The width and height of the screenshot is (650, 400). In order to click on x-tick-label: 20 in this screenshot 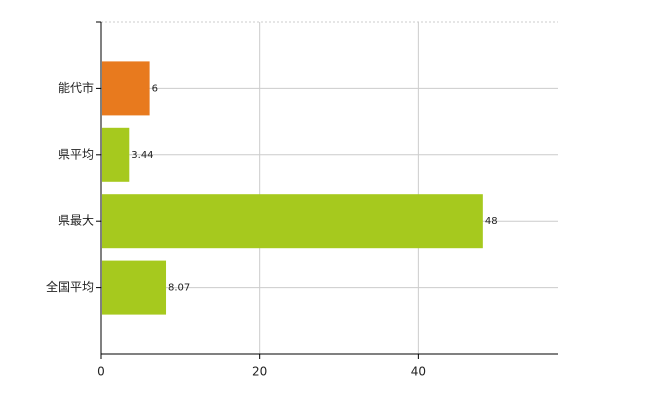, I will do `click(259, 372)`.